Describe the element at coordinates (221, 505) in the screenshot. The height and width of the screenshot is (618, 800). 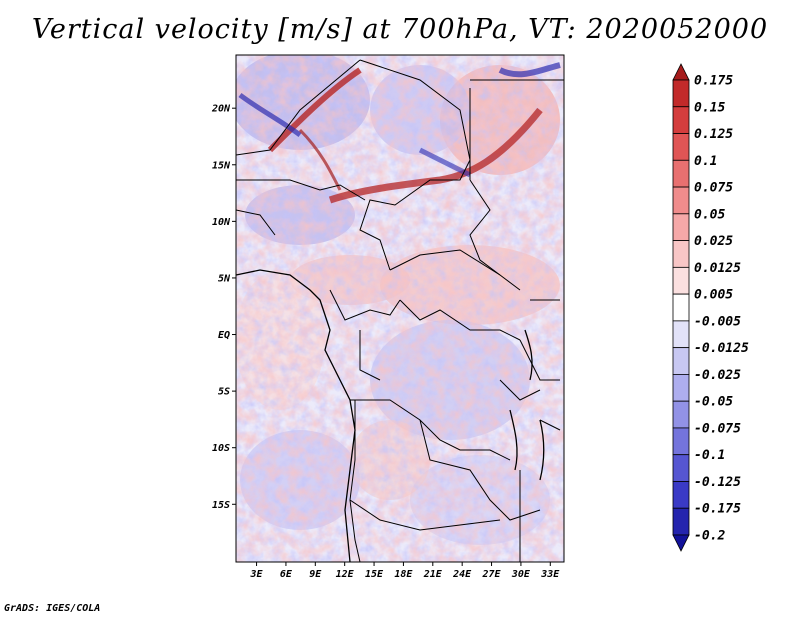
I see `lat-label: 15S` at that location.